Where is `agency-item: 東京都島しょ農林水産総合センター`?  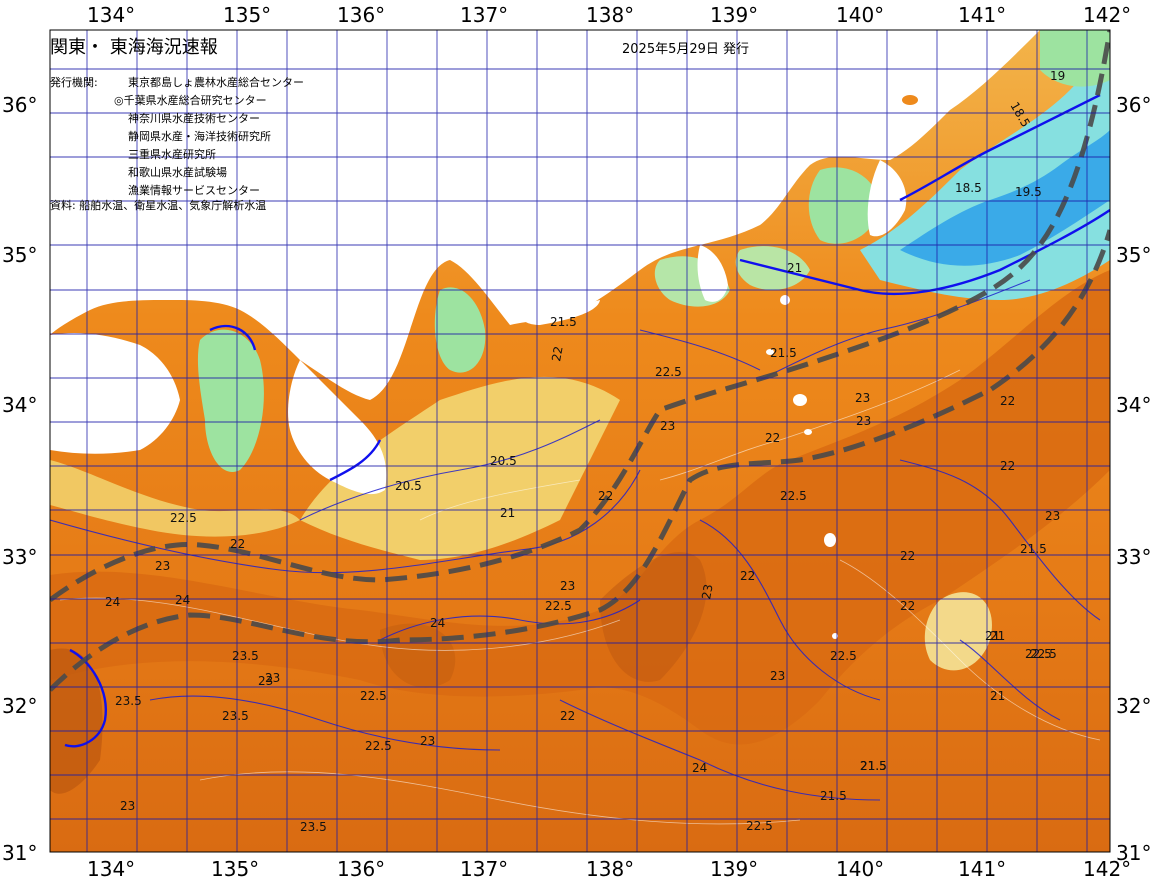
agency-item: 東京都島しょ農林水産総合センター is located at coordinates (216, 82).